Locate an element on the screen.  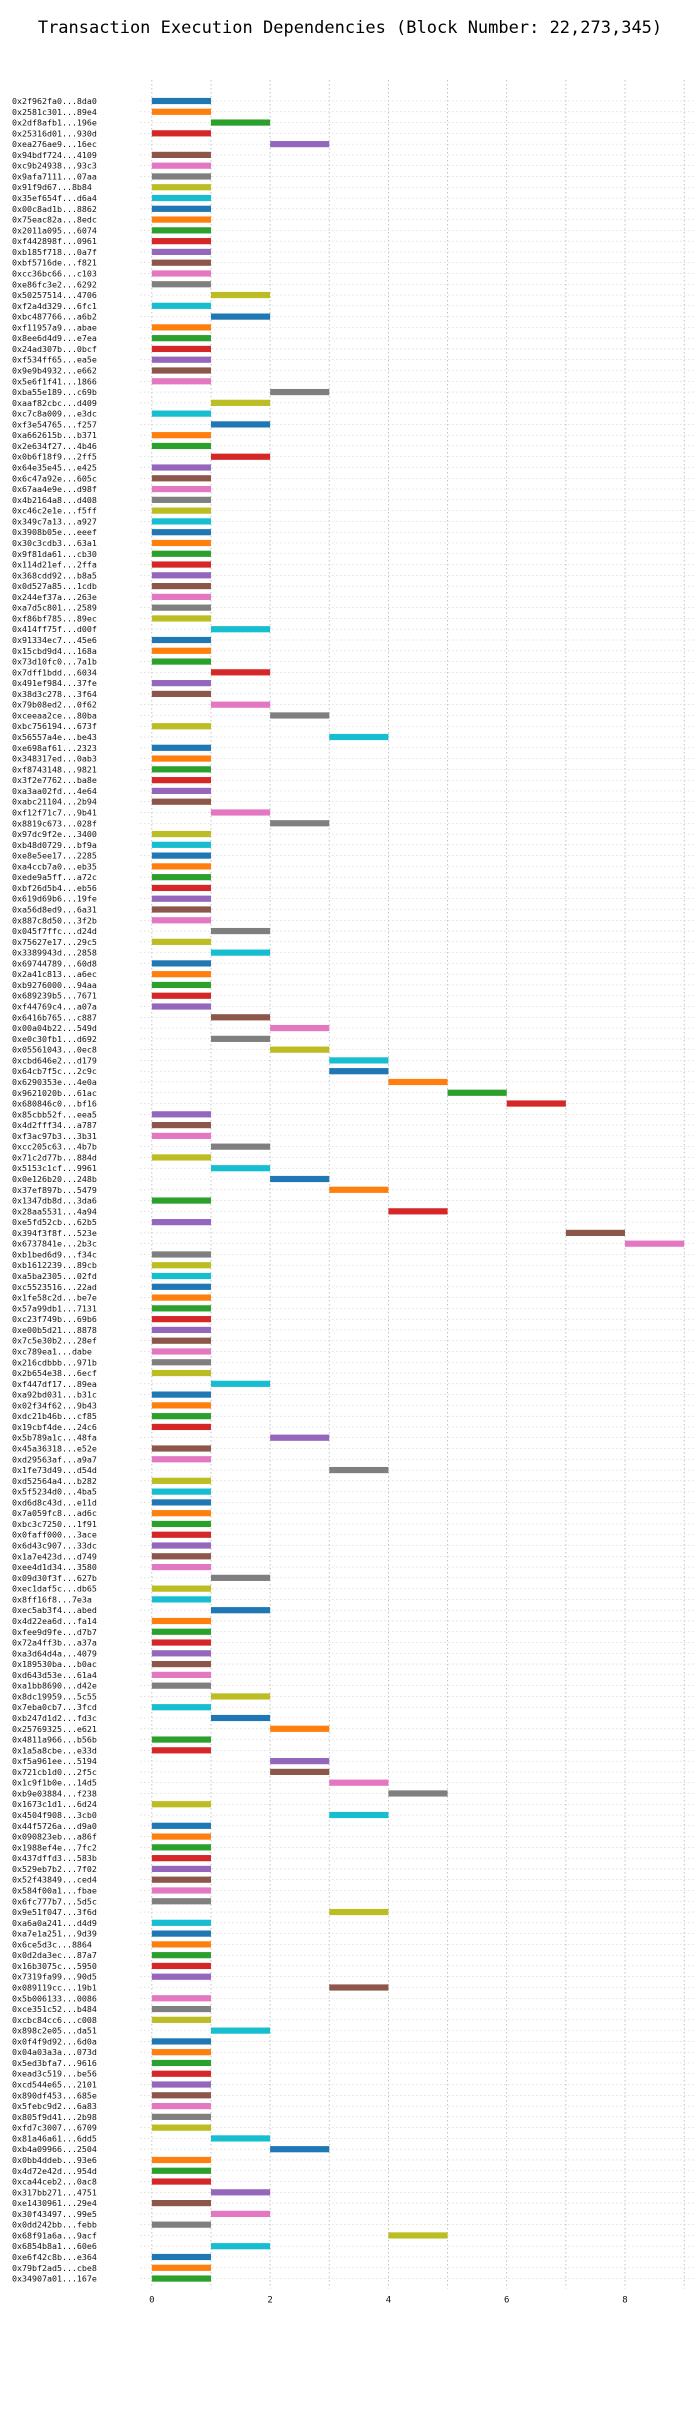
transaction-label: 0xb48d0729...bf9a is located at coordinates (54, 845).